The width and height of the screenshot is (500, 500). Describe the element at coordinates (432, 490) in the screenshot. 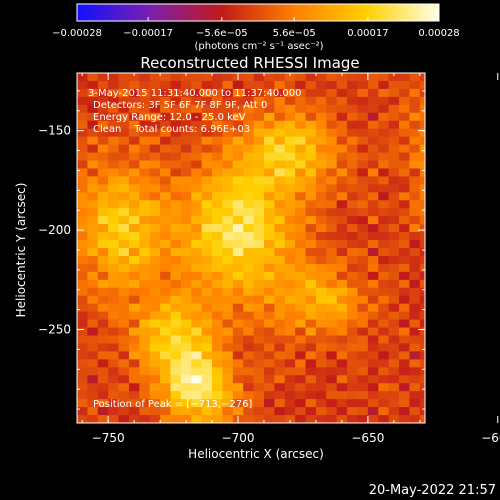

I see `generated-timestamp: 20-May-2022 21:57` at that location.